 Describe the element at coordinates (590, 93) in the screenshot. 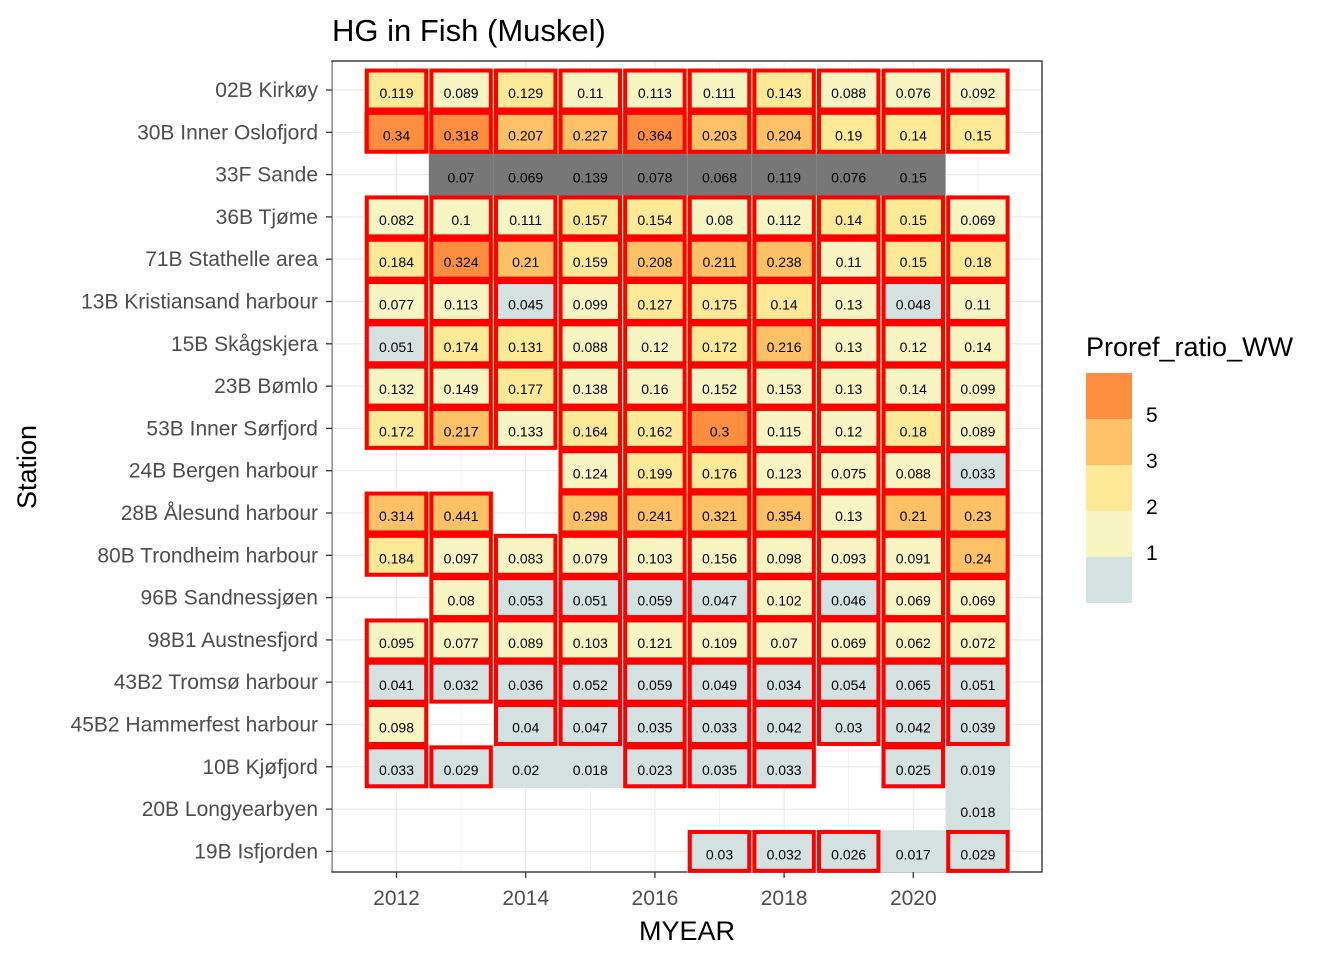

I see `cell-value-label: 0.11` at that location.